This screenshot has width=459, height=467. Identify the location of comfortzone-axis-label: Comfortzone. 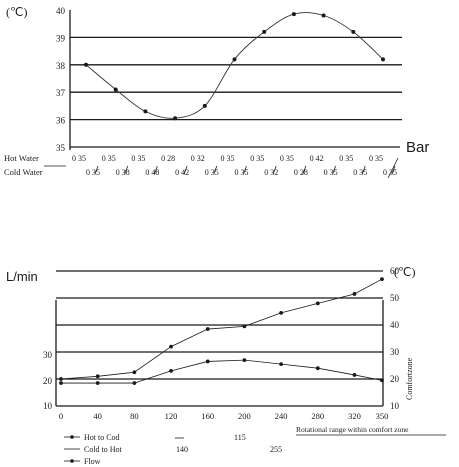
(409, 378).